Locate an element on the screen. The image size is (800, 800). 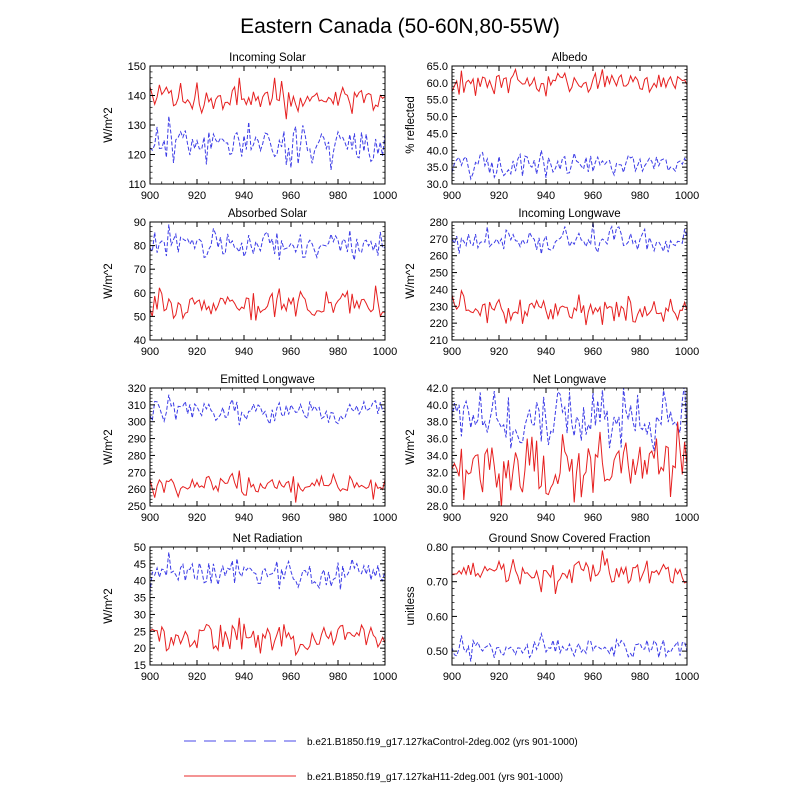
y-tick-label: 0.60 is located at coordinates (437, 617).